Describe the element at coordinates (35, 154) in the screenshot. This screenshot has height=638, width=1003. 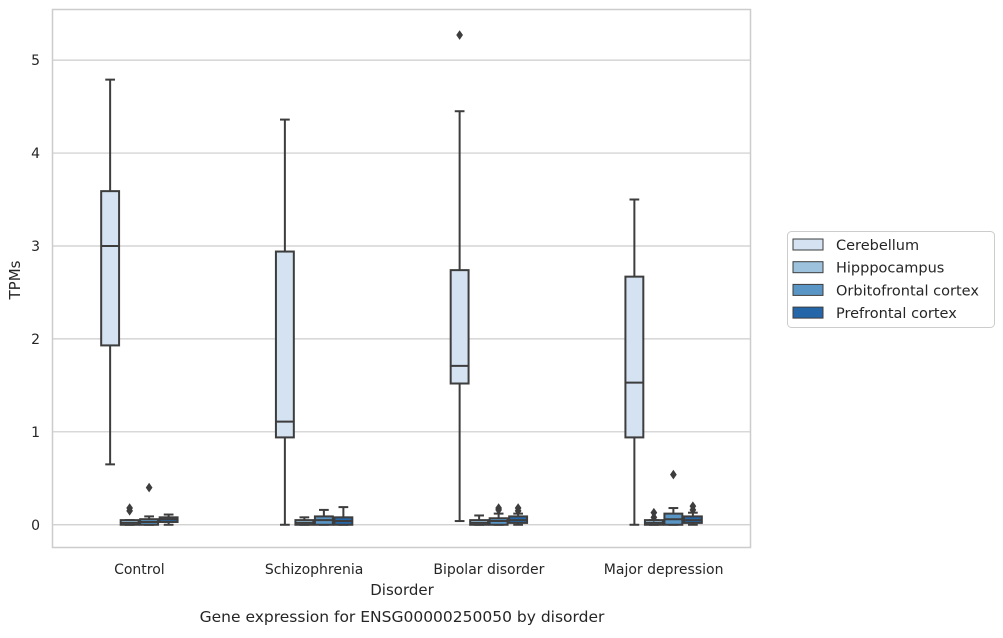
I see `y-tick-label: 4` at that location.